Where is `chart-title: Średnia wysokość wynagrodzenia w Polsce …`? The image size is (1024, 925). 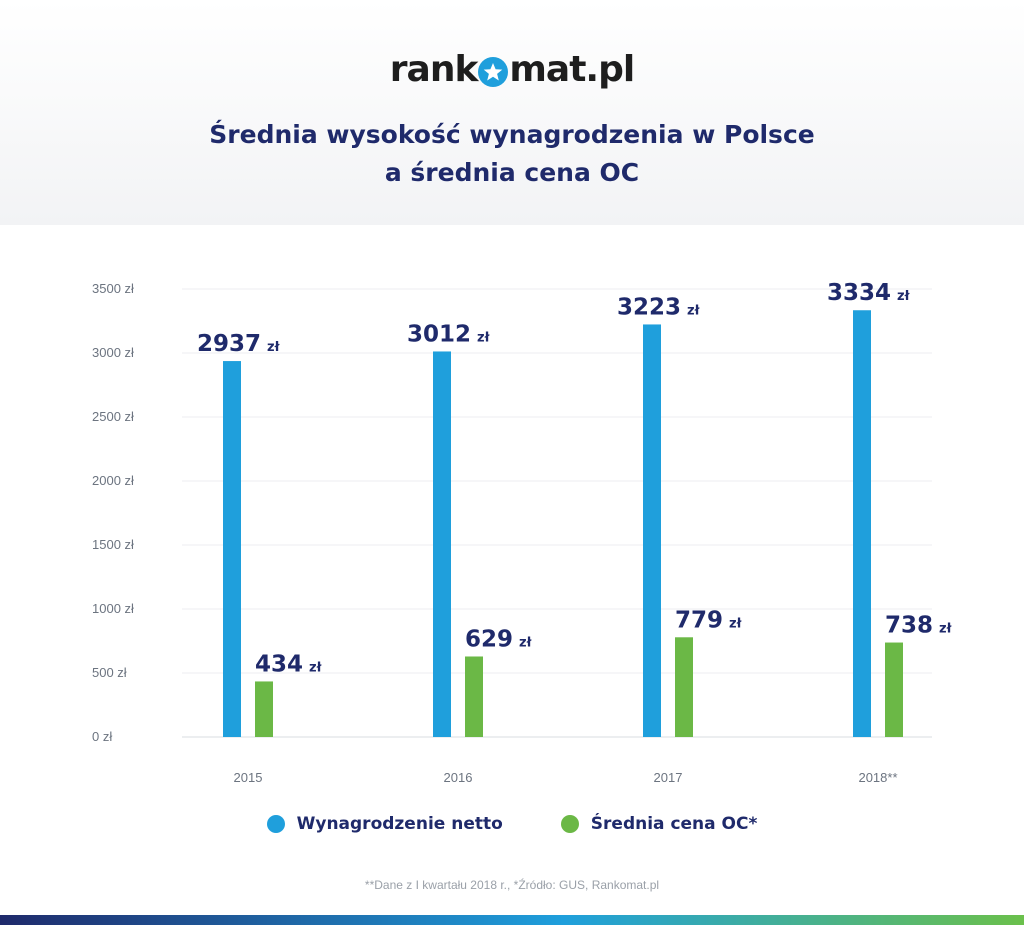
chart-title: Średnia wysokość wynagrodzenia w Polsce … is located at coordinates (512, 154).